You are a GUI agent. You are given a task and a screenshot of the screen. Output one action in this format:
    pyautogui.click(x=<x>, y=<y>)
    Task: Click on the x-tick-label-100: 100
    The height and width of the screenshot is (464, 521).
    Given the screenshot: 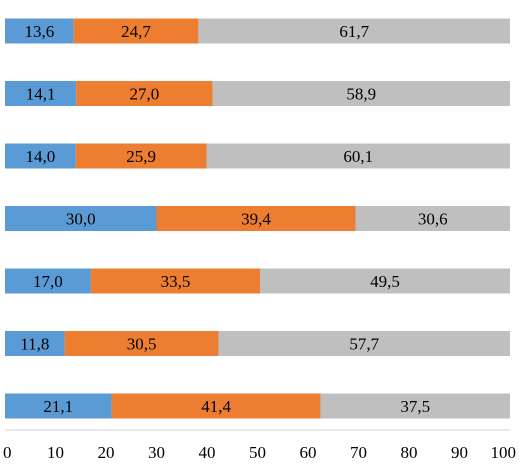 What is the action you would take?
    pyautogui.click(x=504, y=452)
    